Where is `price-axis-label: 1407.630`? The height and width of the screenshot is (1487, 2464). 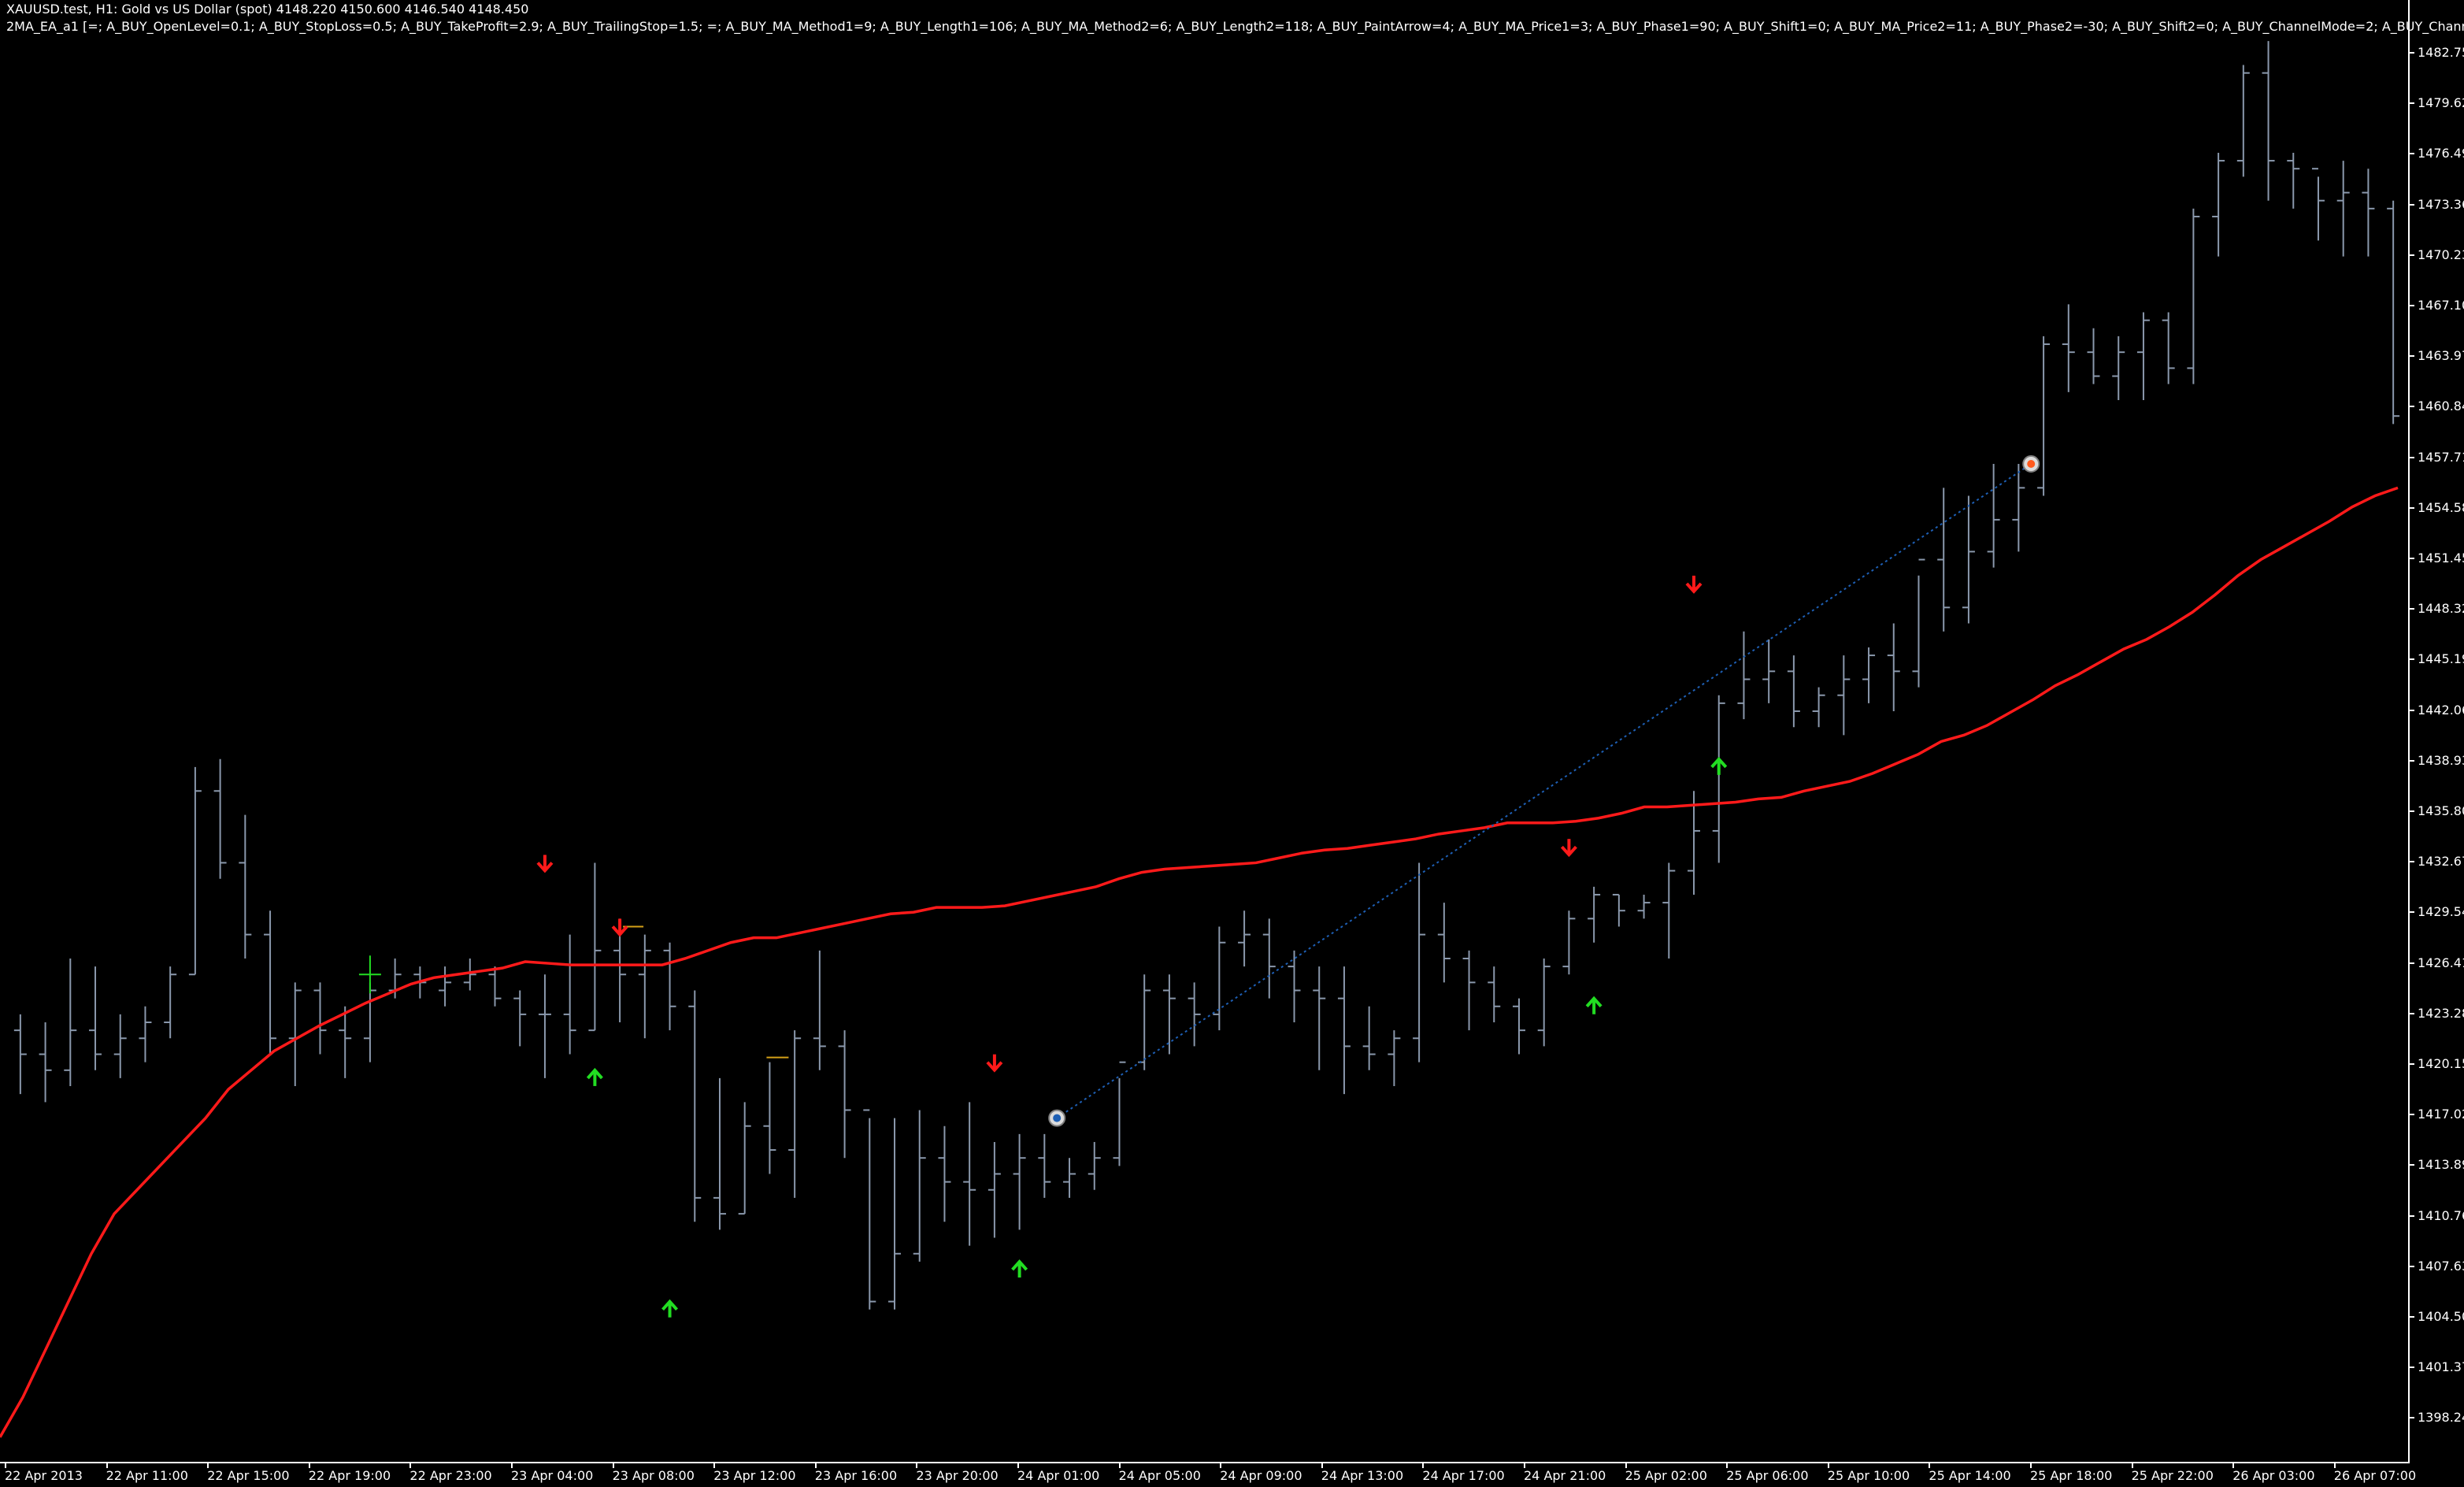
price-axis-label: 1407.630 is located at coordinates (2441, 1266).